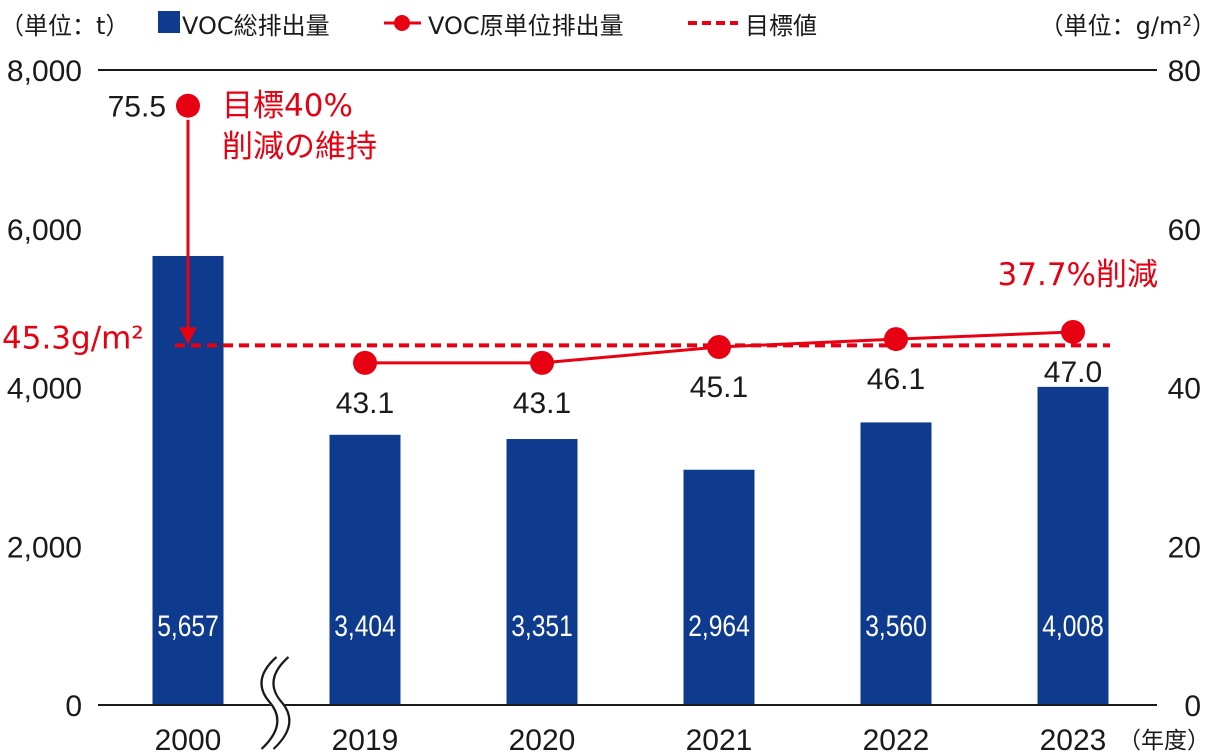  Describe the element at coordinates (365, 362) in the screenshot. I see `line-point-2019` at that location.